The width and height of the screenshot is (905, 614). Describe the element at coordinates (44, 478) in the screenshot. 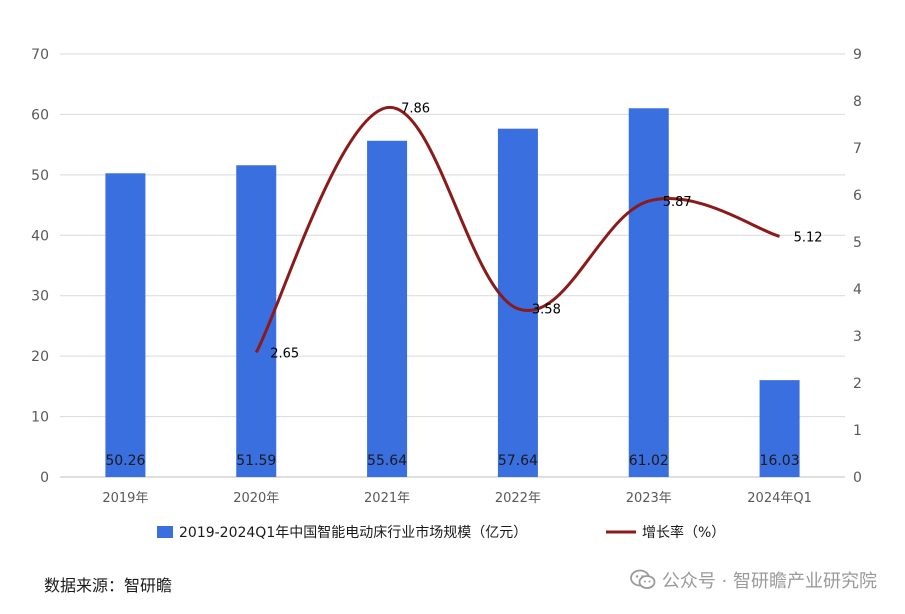

I see `y-left-tick-label: 0` at that location.